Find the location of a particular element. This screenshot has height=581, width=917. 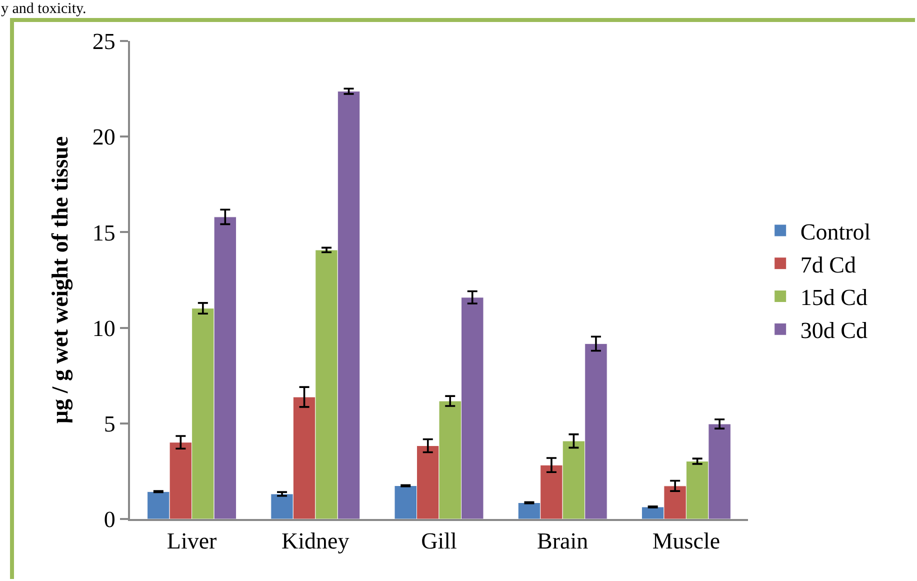

x-tick-label: Gill is located at coordinates (439, 541).